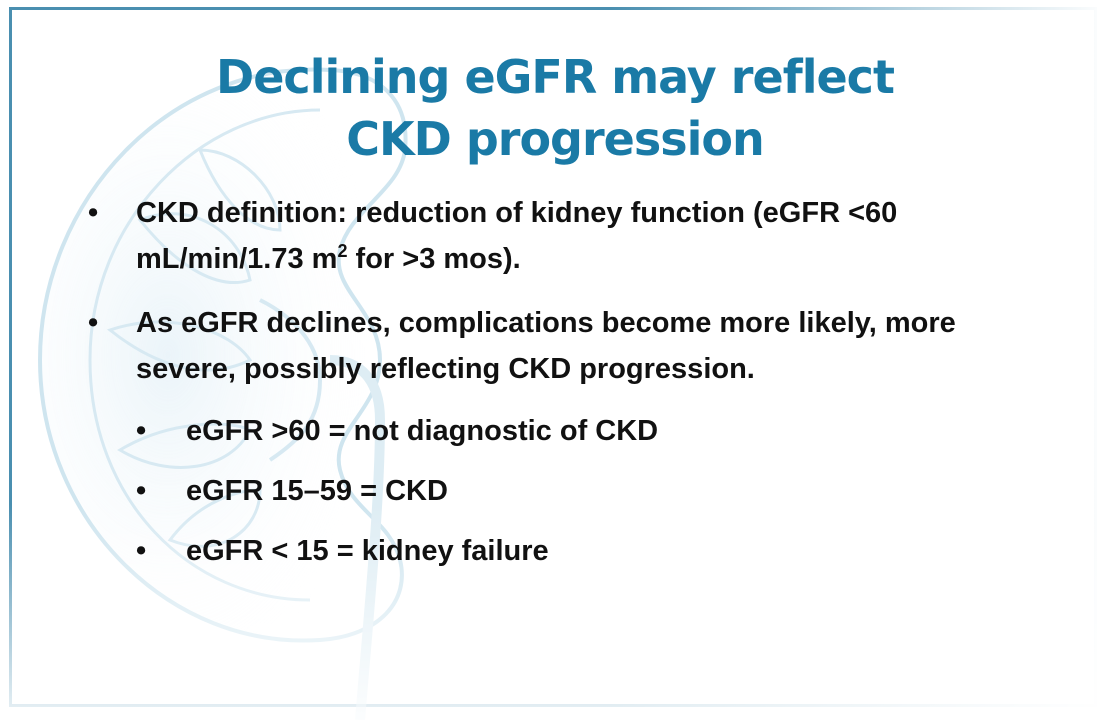 The height and width of the screenshot is (720, 1110). Describe the element at coordinates (422, 431) in the screenshot. I see `sub-bullet-text: eGFR >60 = not diagnostic of CKD` at that location.